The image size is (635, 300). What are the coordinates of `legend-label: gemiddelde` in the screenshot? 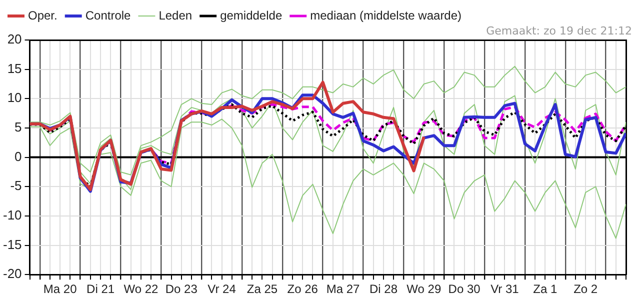 It's located at (251, 15).